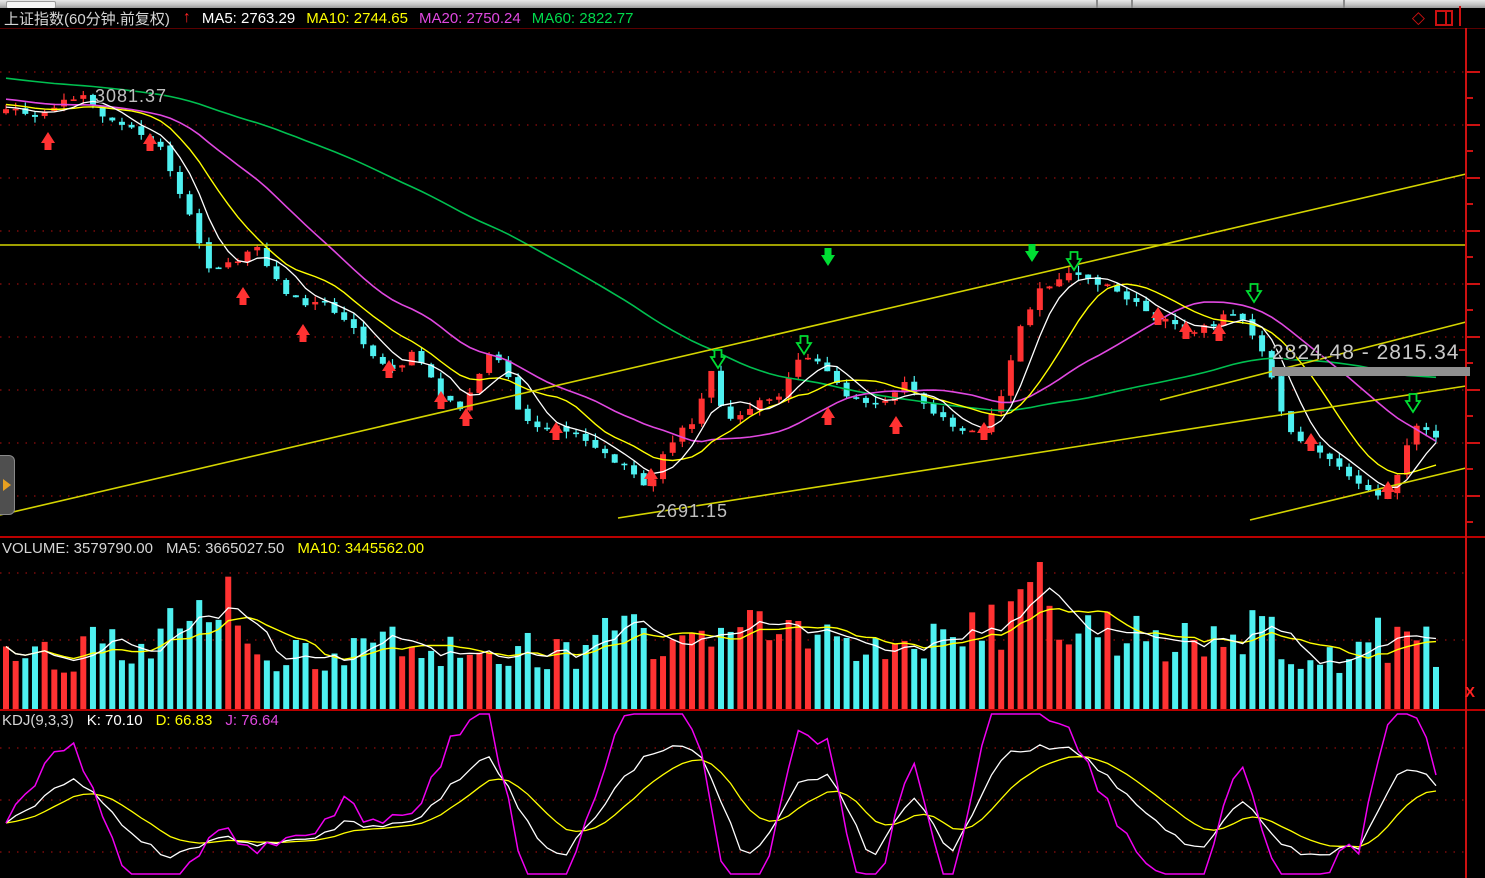  Describe the element at coordinates (252, 720) in the screenshot. I see `kdj-j-value: J: 76.64` at that location.